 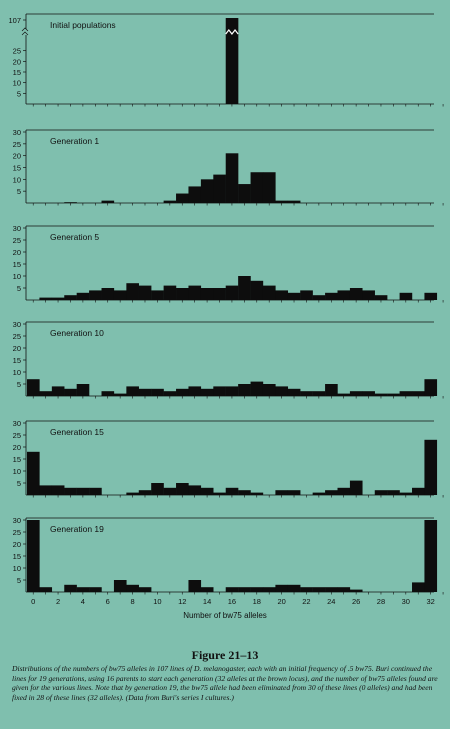 I want to click on panel-title: Generation 5, so click(x=74, y=237).